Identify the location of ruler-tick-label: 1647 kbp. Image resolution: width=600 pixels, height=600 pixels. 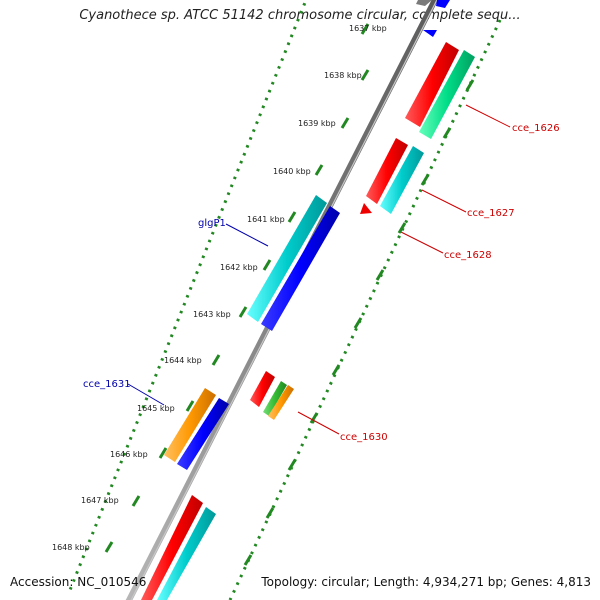
(100, 500).